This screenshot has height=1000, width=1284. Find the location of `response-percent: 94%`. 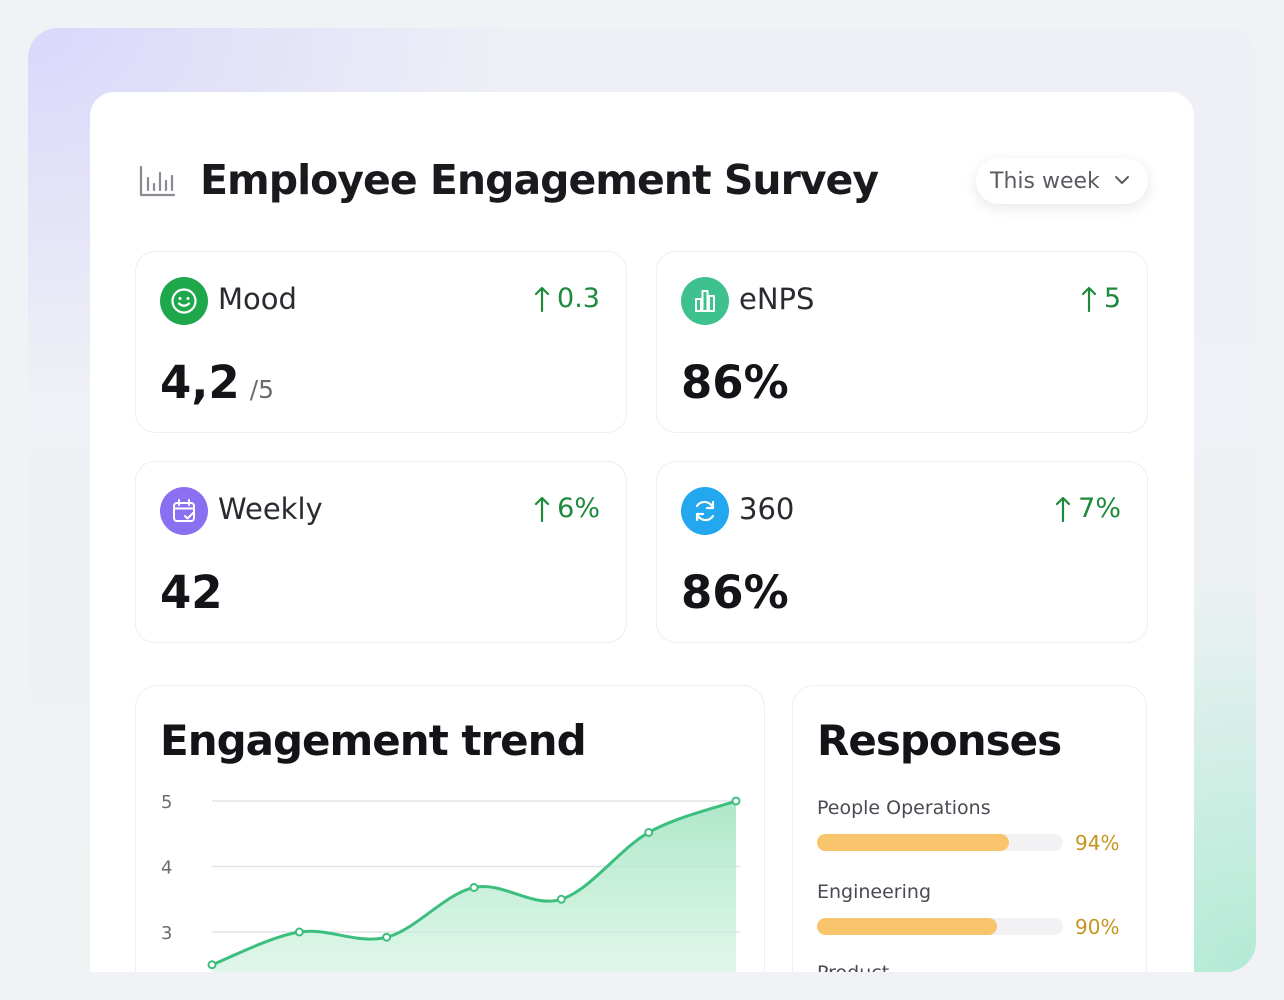

response-percent: 94% is located at coordinates (1097, 843).